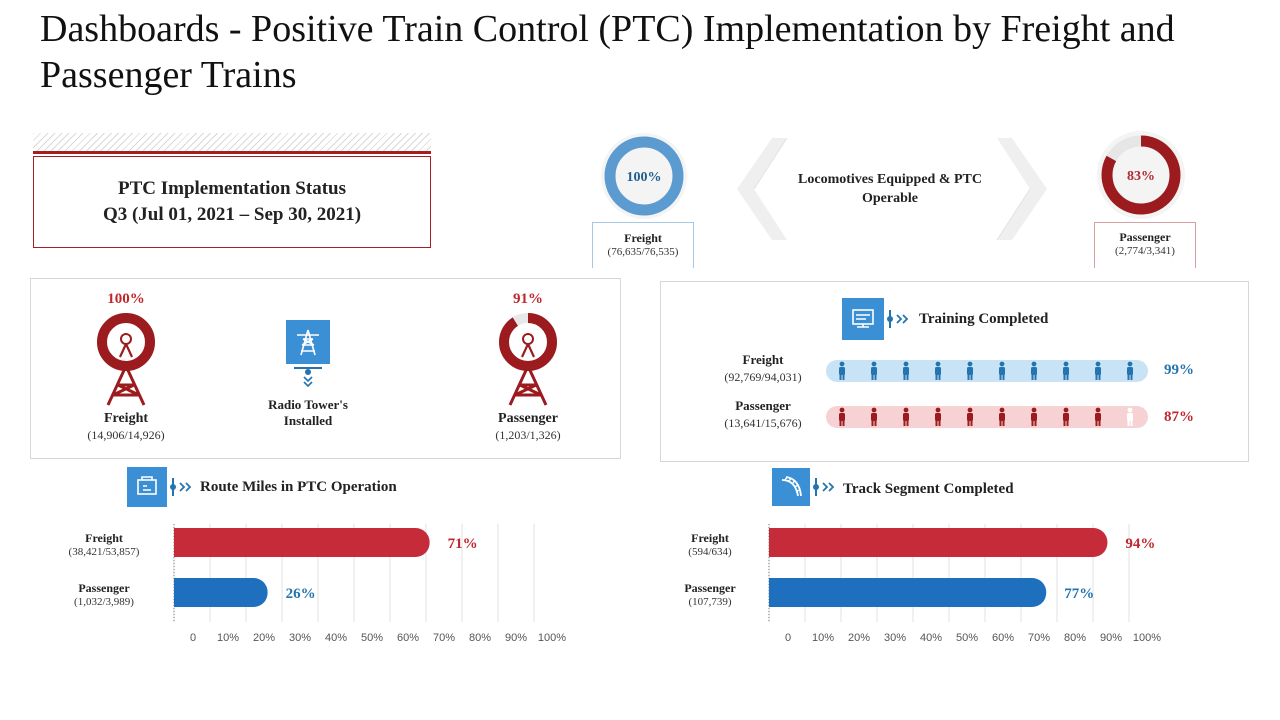 This screenshot has width=1280, height=720. I want to click on route-tick-label: 20%, so click(264, 638).